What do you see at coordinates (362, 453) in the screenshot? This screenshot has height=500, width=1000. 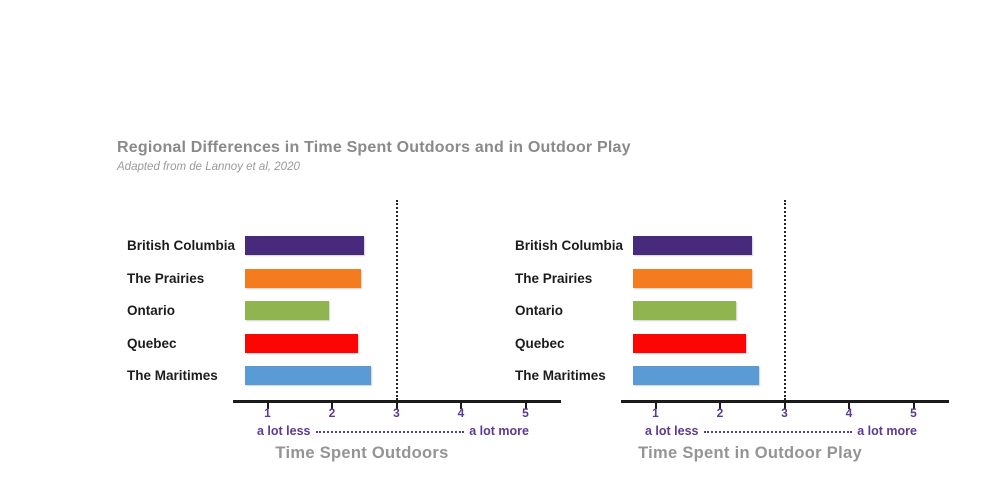 I see `chart-axis-title: Time Spent Outdoors` at bounding box center [362, 453].